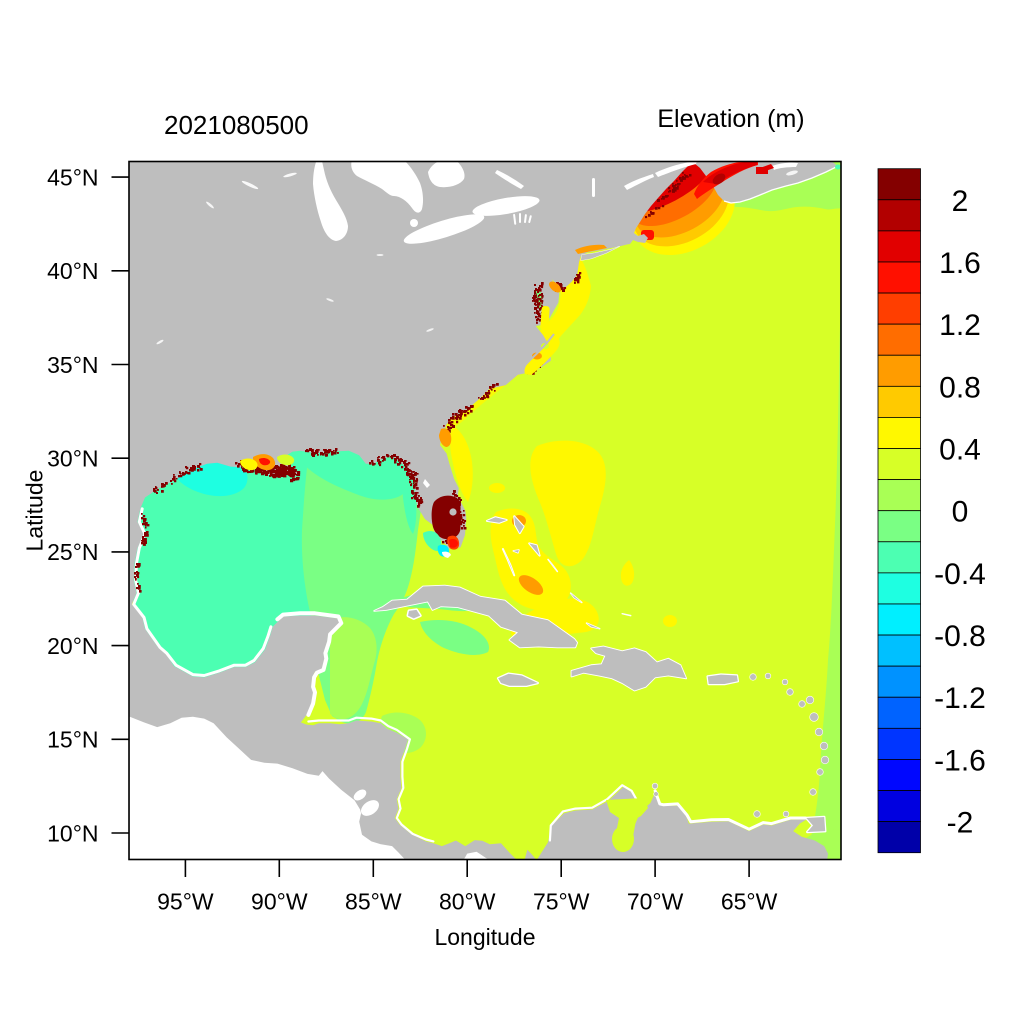  What do you see at coordinates (72, 740) in the screenshot?
I see `svg-text: 15°N` at bounding box center [72, 740].